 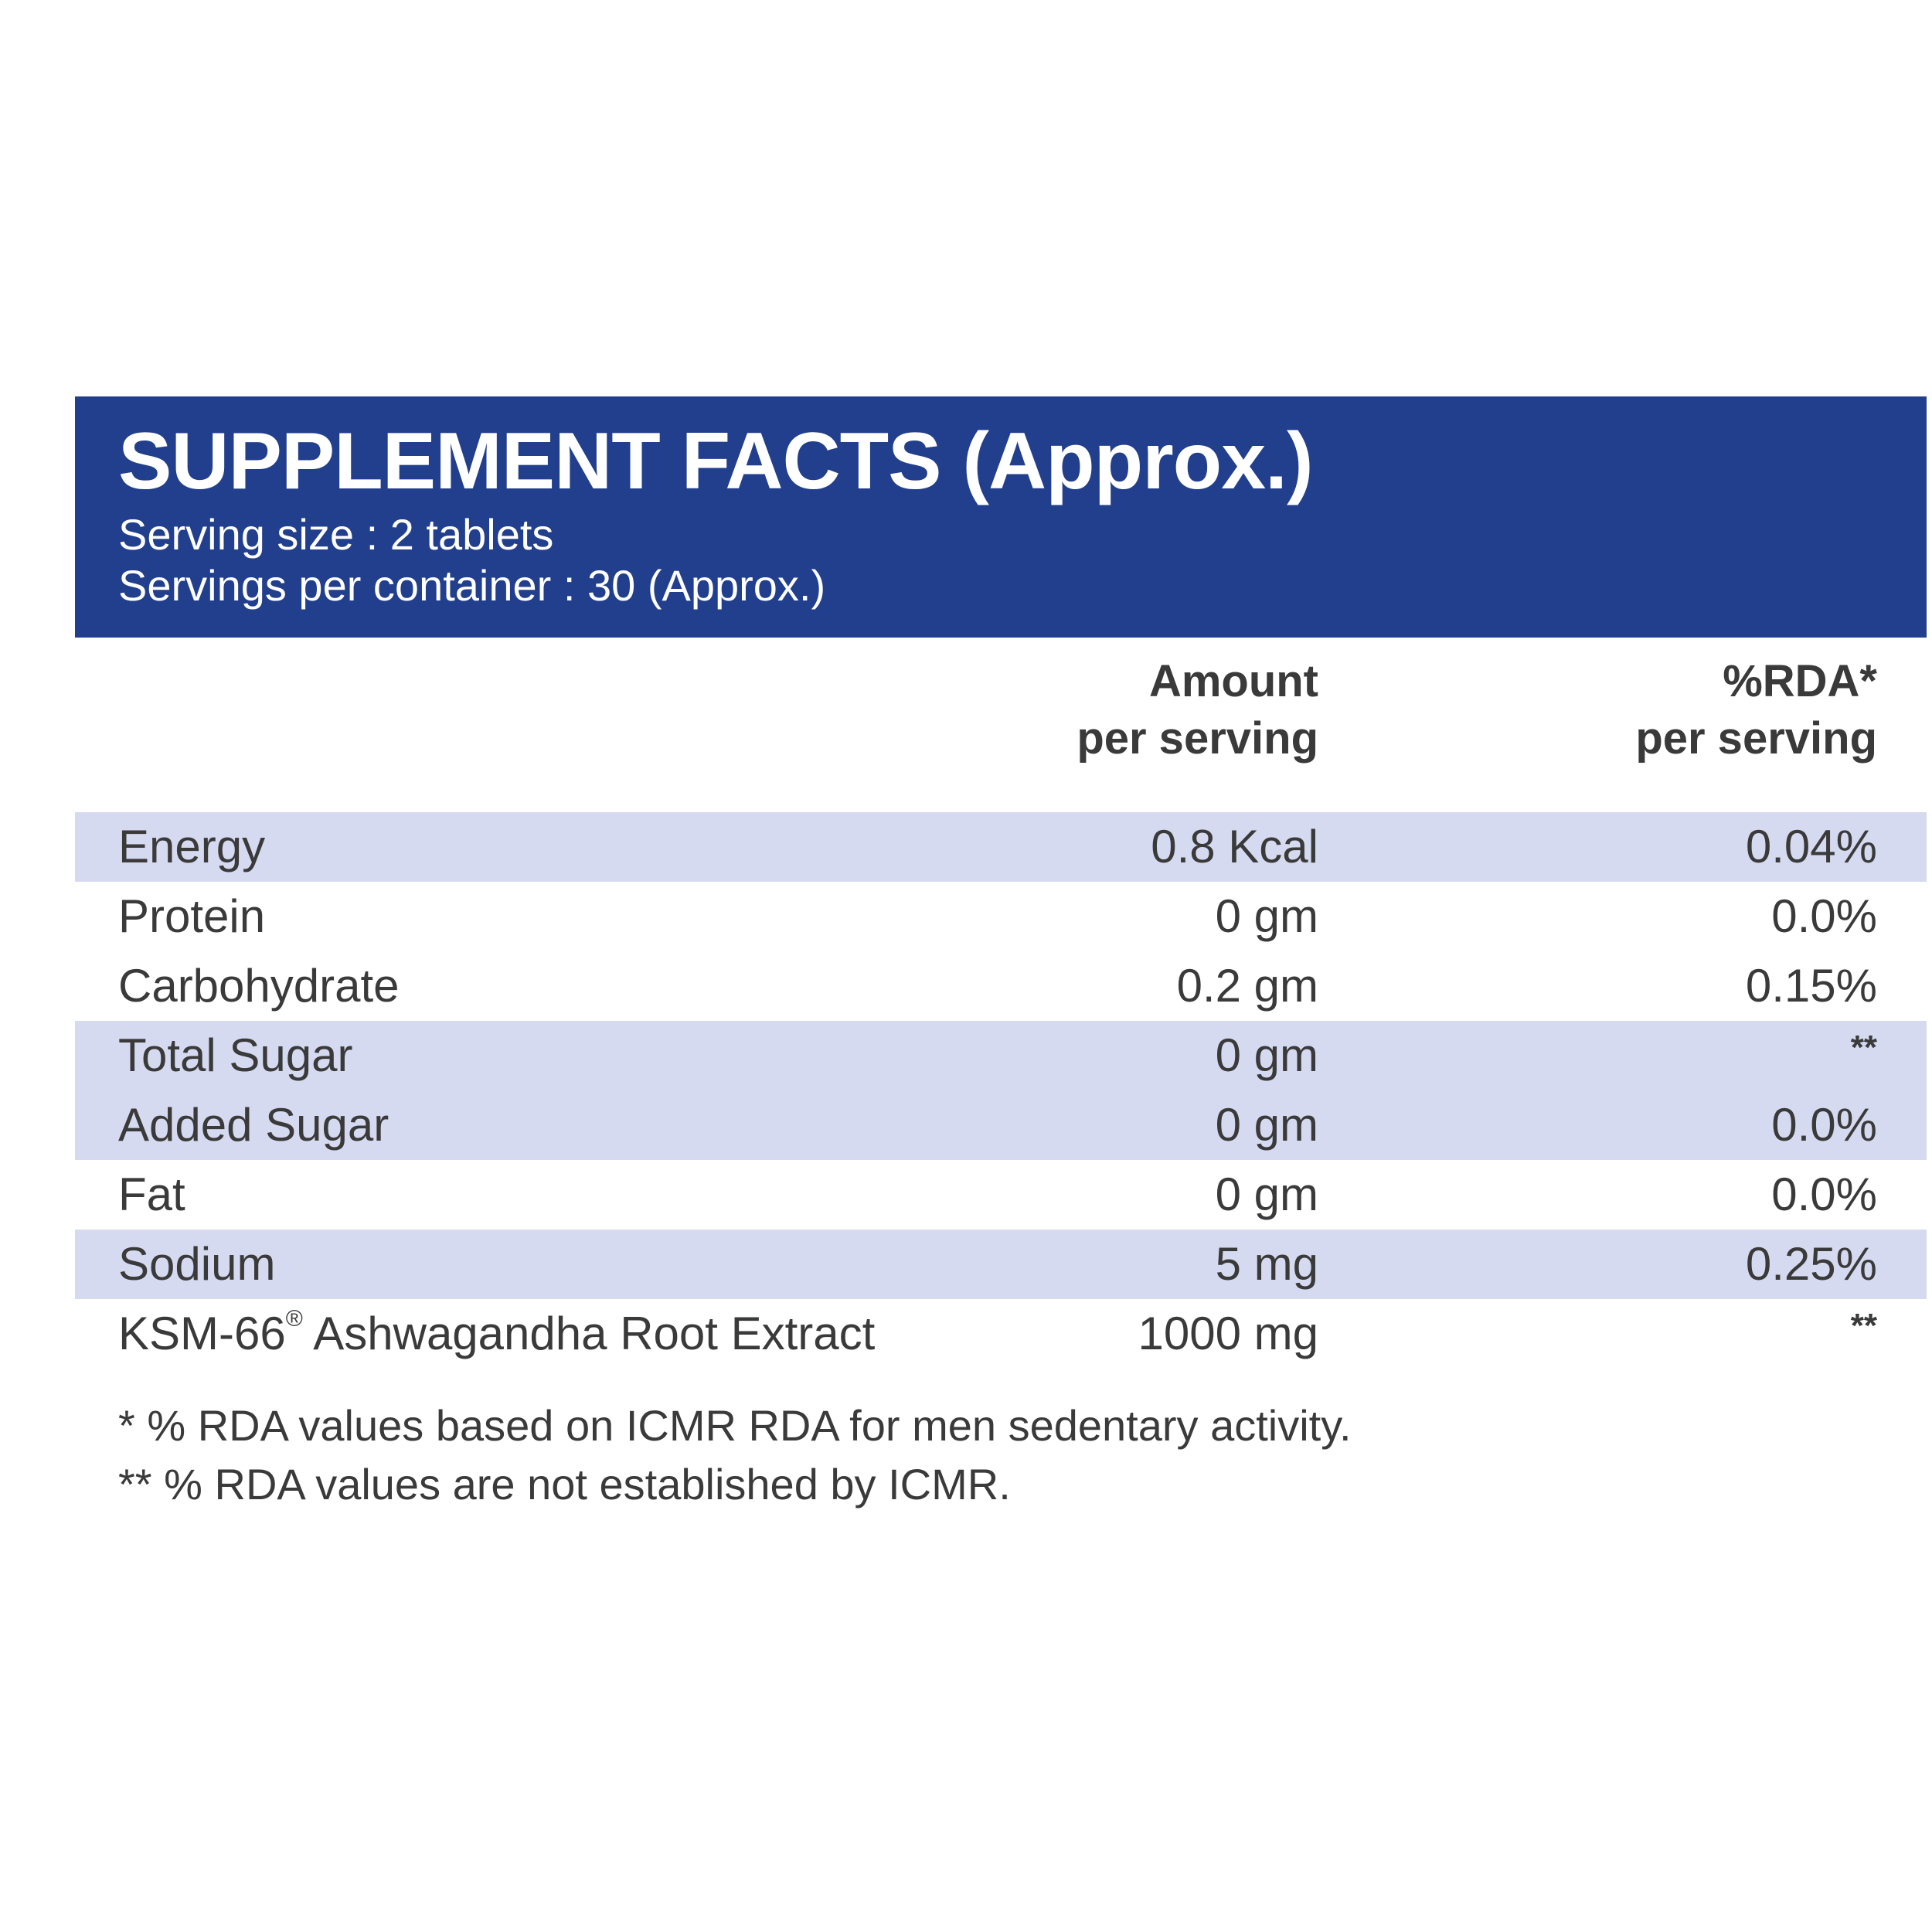 I want to click on nutrient-amount: 1000 mg, so click(x=1228, y=1333).